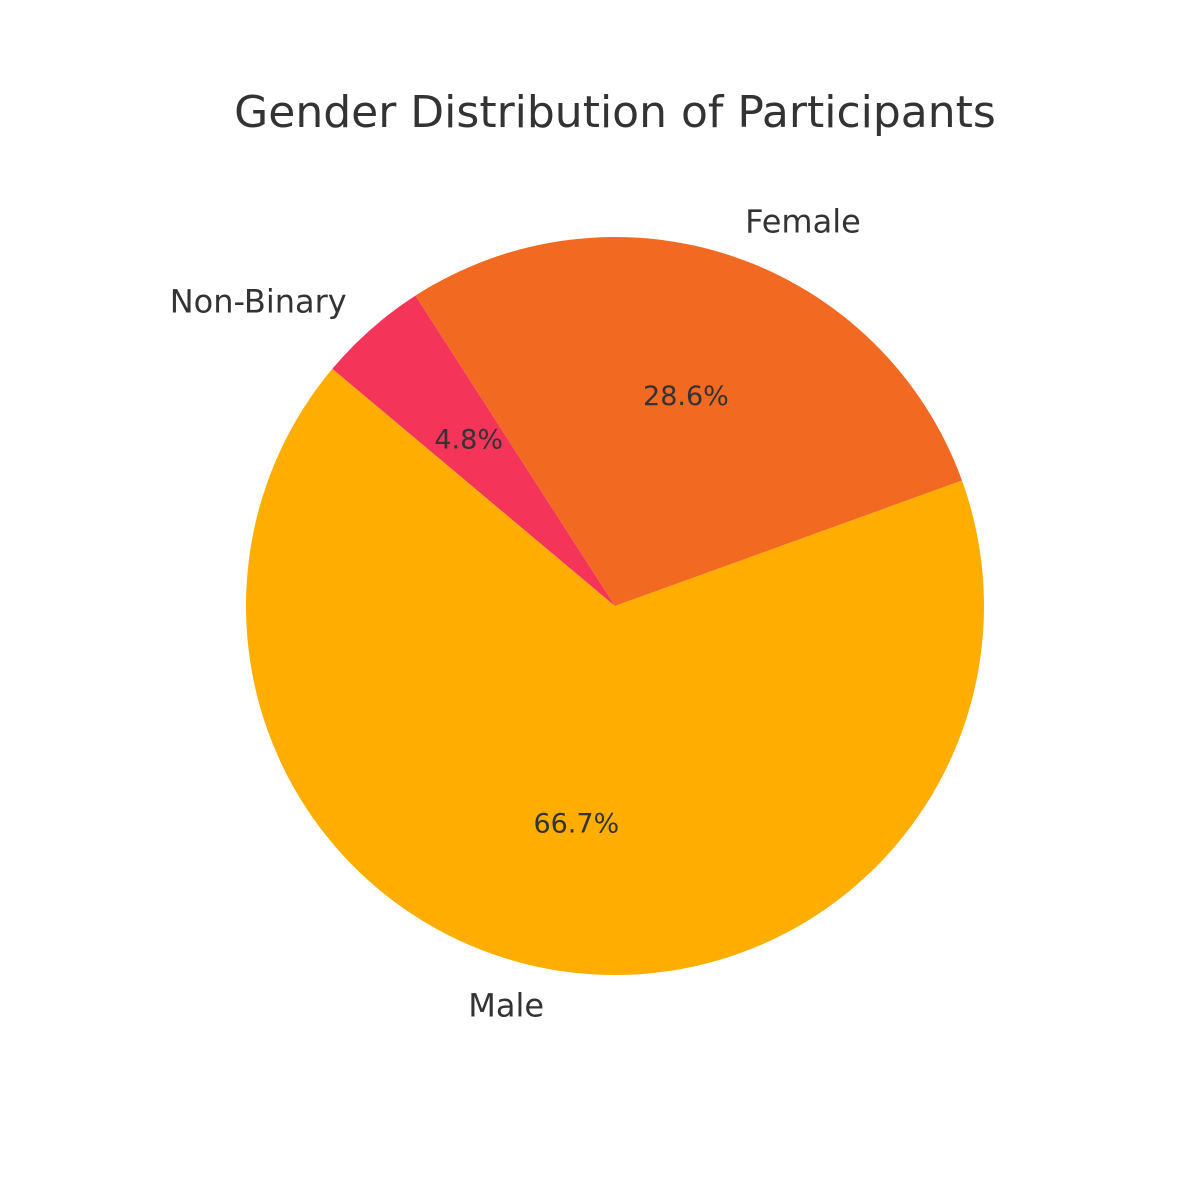 The width and height of the screenshot is (1200, 1200). Describe the element at coordinates (689, 421) in the screenshot. I see `pie-slice-female` at that location.